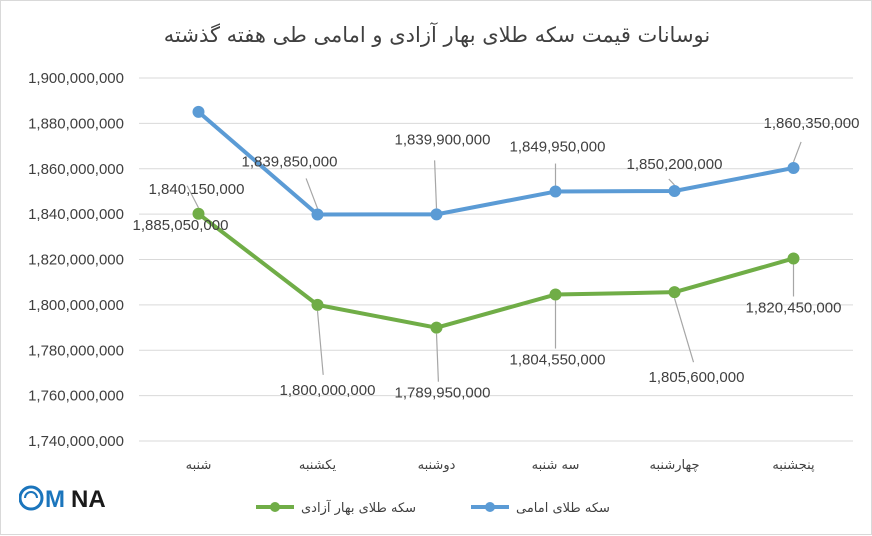 The height and width of the screenshot is (536, 872). Describe the element at coordinates (556, 465) in the screenshot. I see `x-category-label: سه شنبه` at that location.